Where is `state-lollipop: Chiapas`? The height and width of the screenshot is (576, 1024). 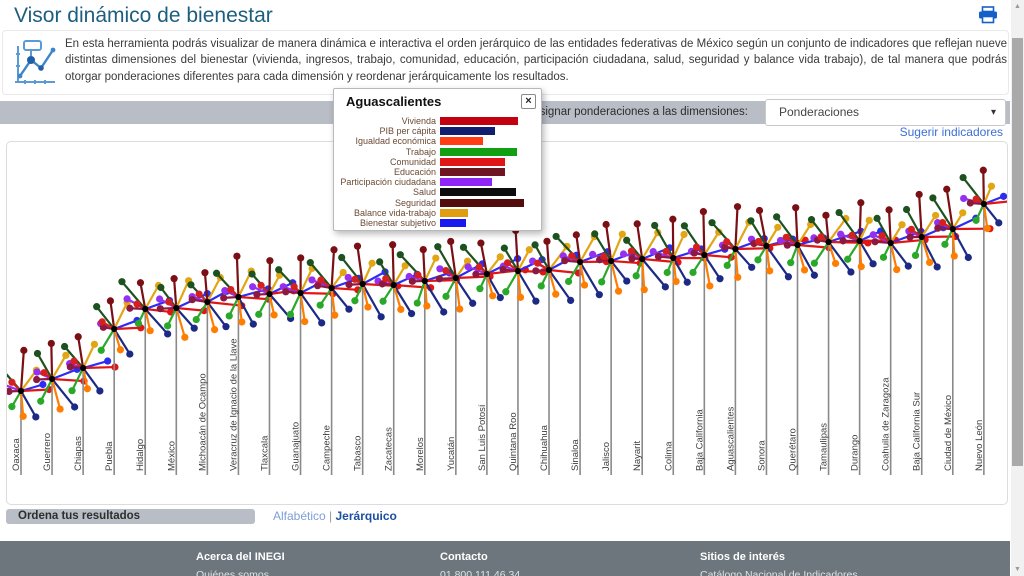
state-lollipop: Chiapas is located at coordinates (89, 404).